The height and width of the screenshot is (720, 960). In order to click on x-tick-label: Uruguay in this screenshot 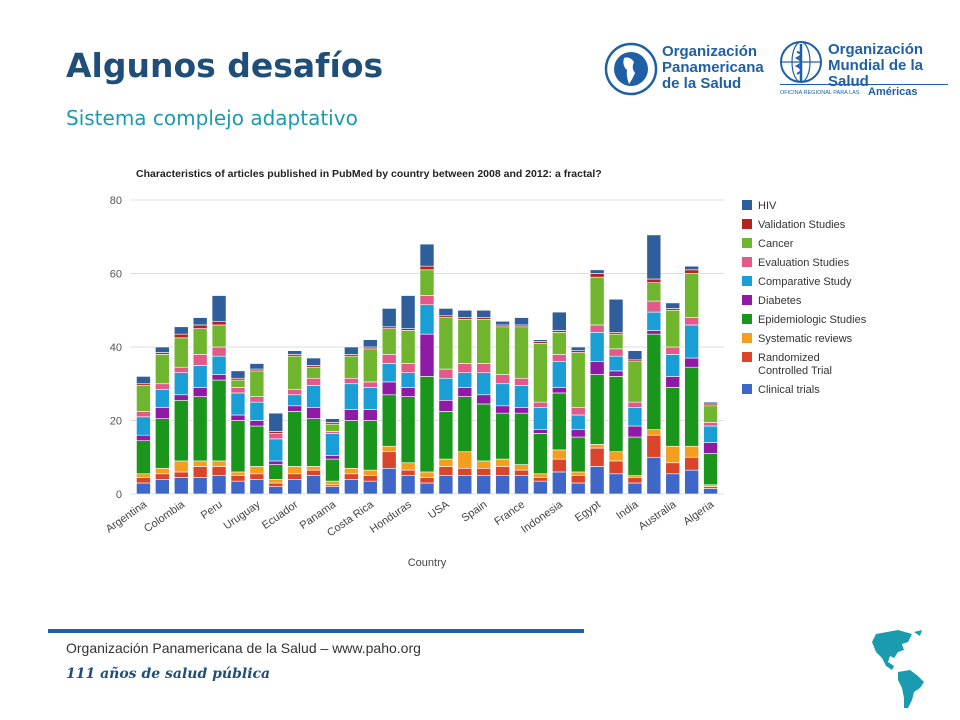, I will do `click(242, 515)`.